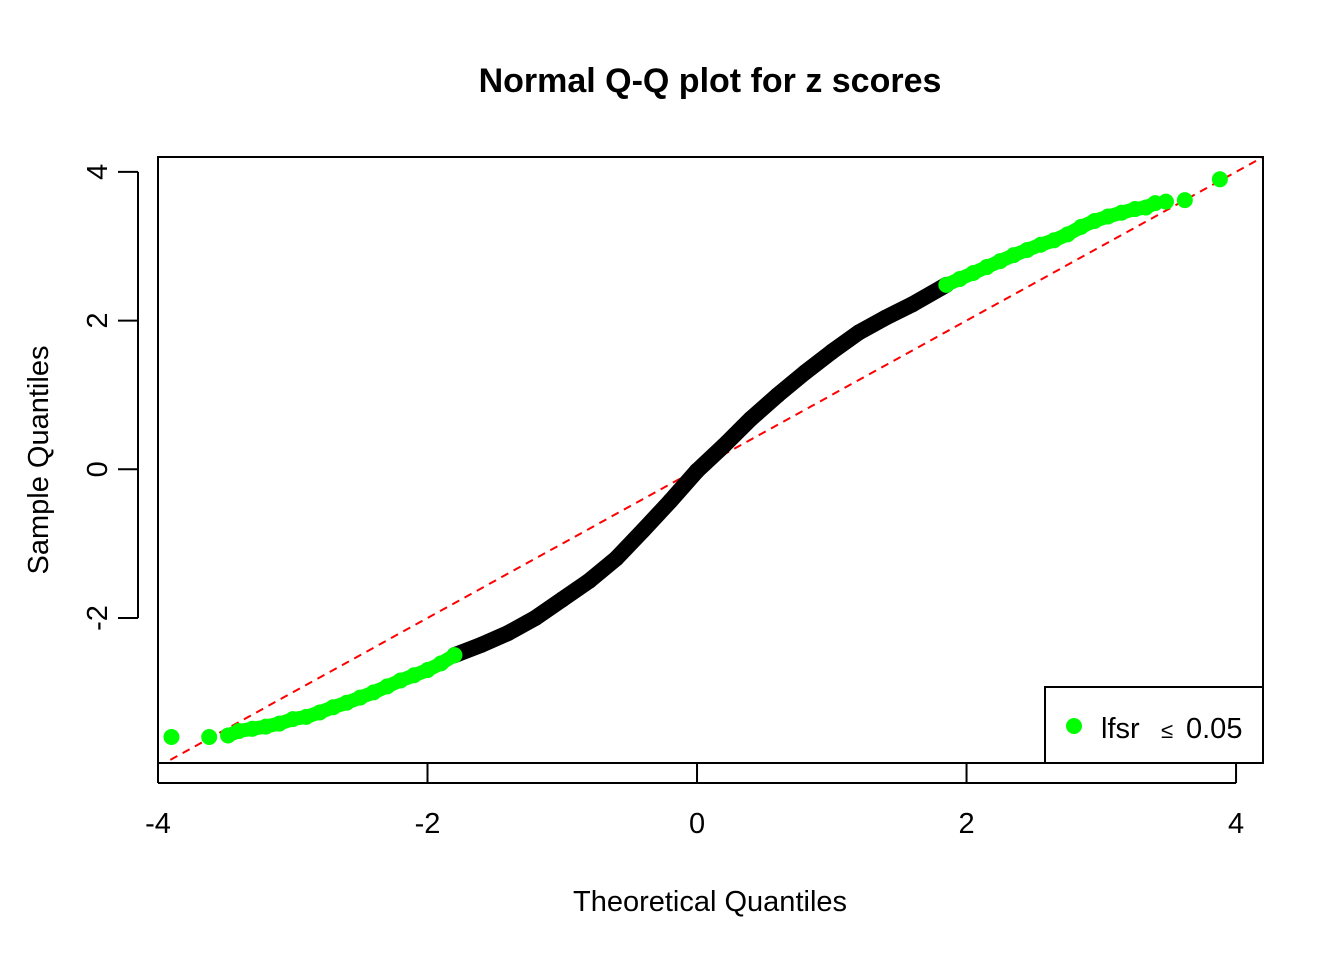 Image resolution: width=1344 pixels, height=960 pixels. What do you see at coordinates (1120, 729) in the screenshot?
I see `legend-label: lfsr` at bounding box center [1120, 729].